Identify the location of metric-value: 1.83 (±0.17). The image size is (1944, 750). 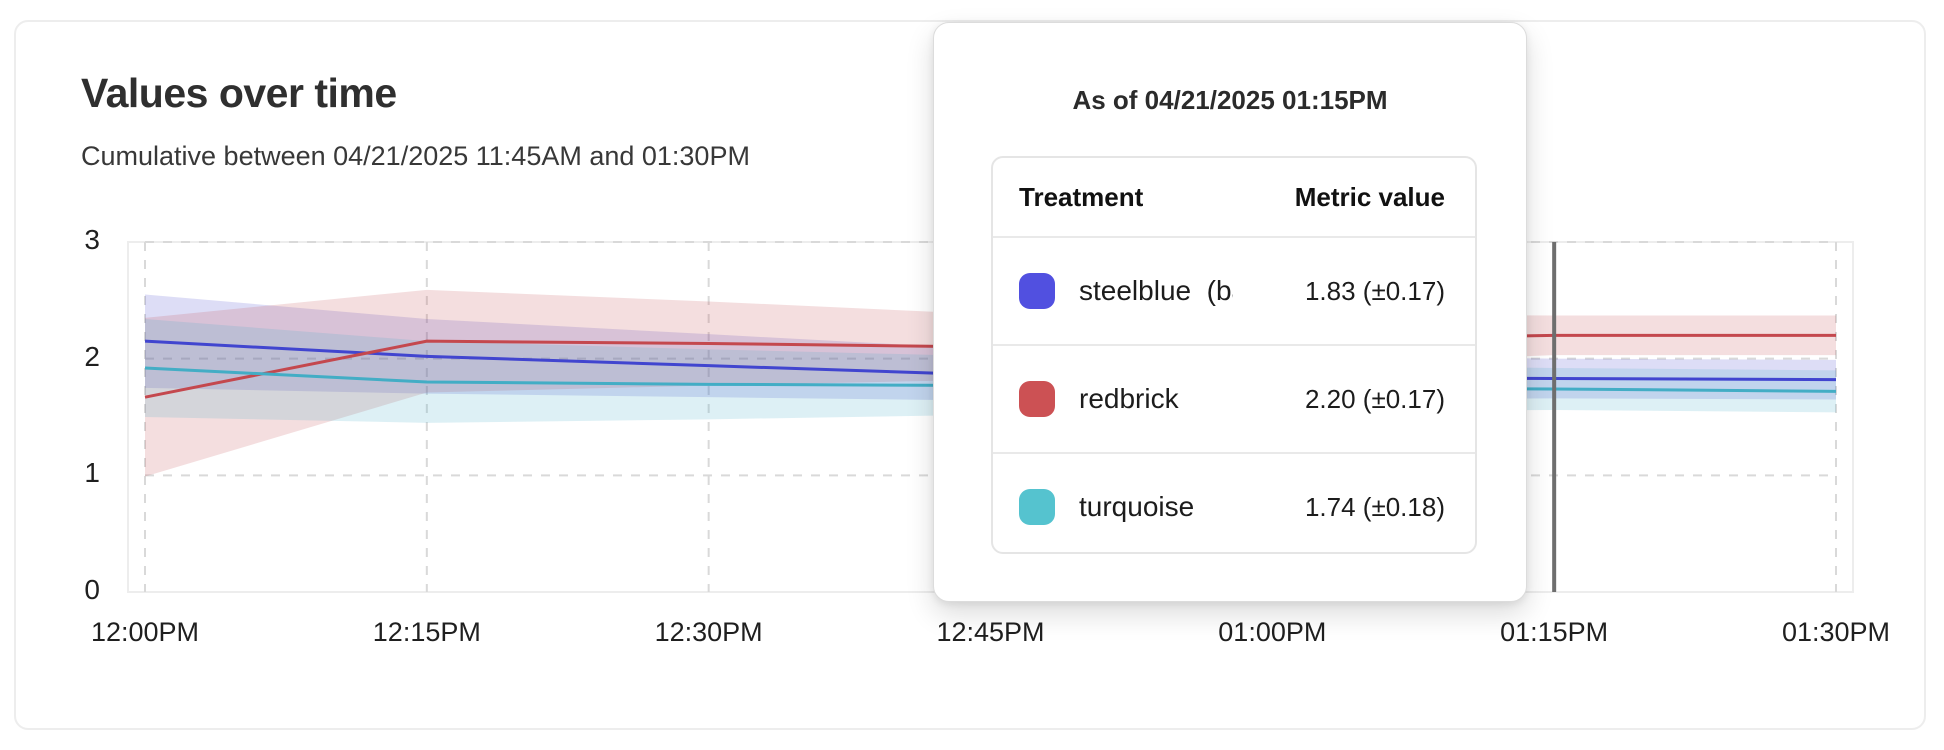
(1374, 290).